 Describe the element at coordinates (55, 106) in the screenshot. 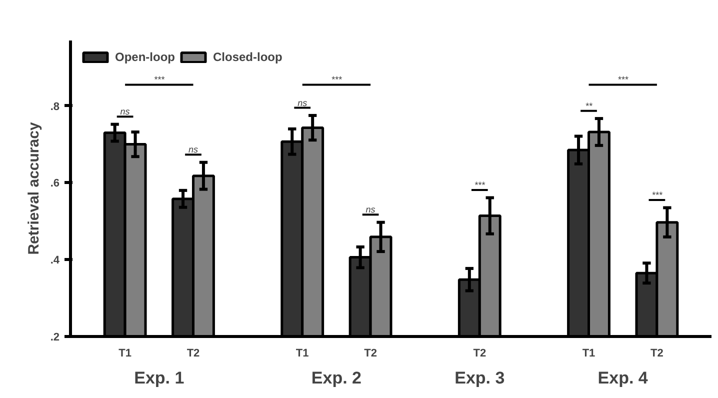

I see `y-tick-label: .8` at that location.